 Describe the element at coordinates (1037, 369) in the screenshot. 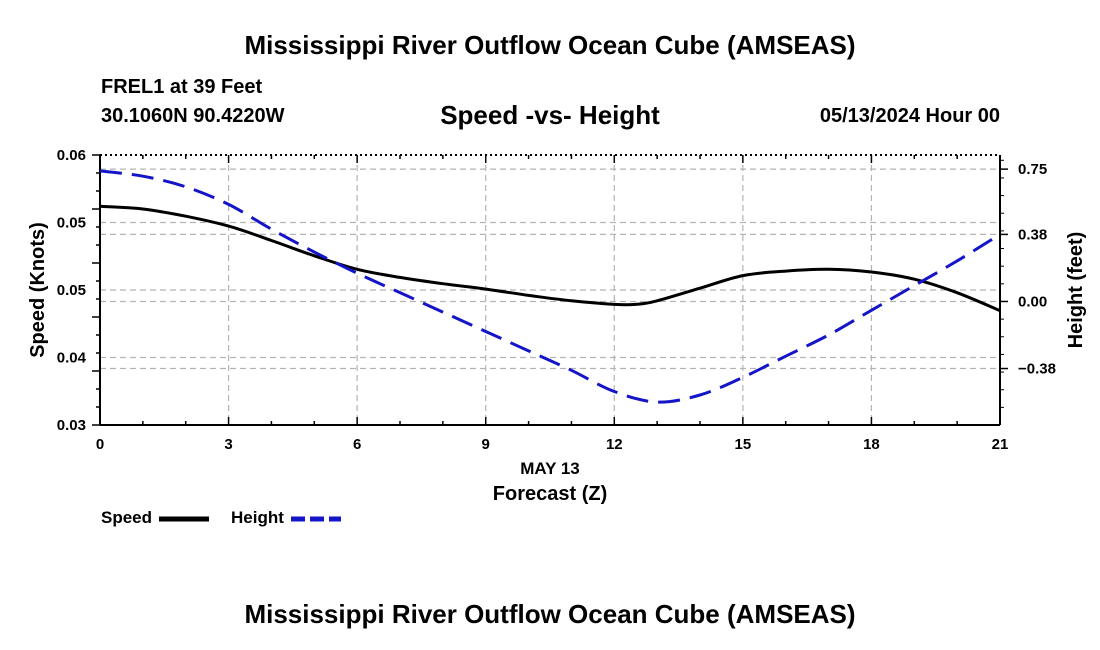

I see `y2-tick-label: −0.38` at that location.